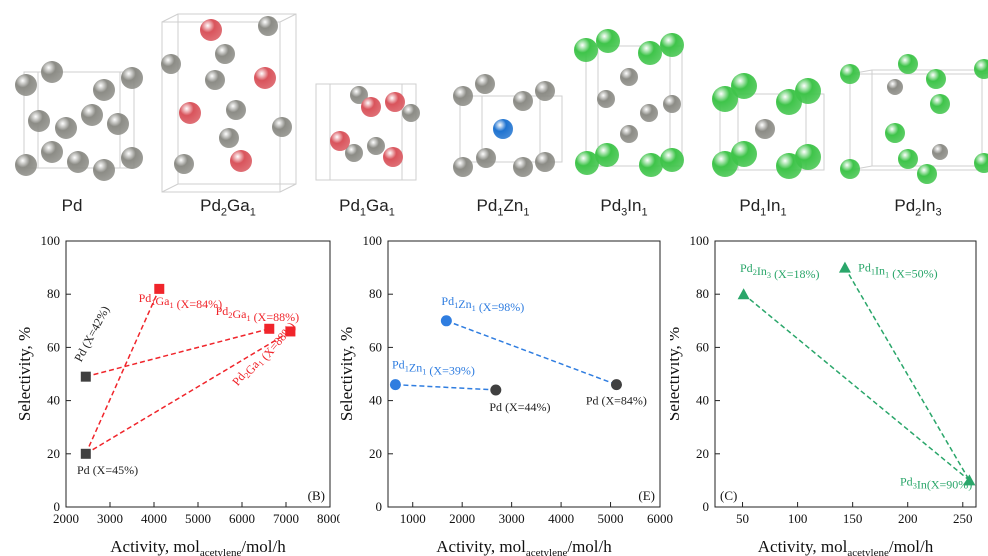 This screenshot has height=556, width=988. Describe the element at coordinates (742, 518) in the screenshot. I see `x-tick-label: 50` at that location.